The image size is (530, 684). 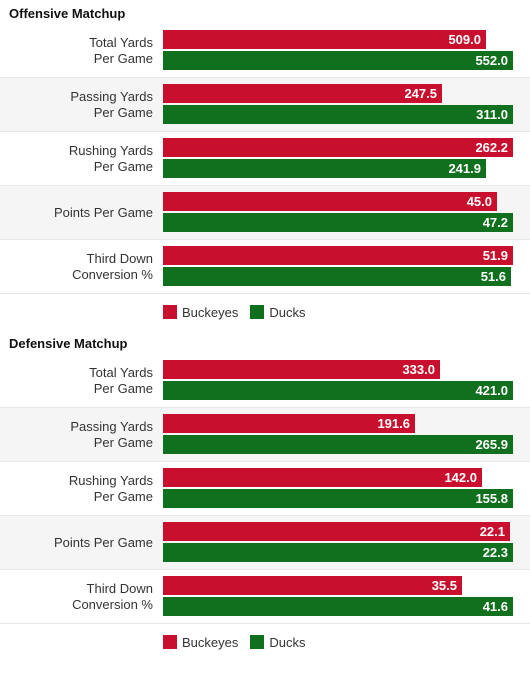 I want to click on buckeyes-bar: 262.2, so click(x=338, y=147).